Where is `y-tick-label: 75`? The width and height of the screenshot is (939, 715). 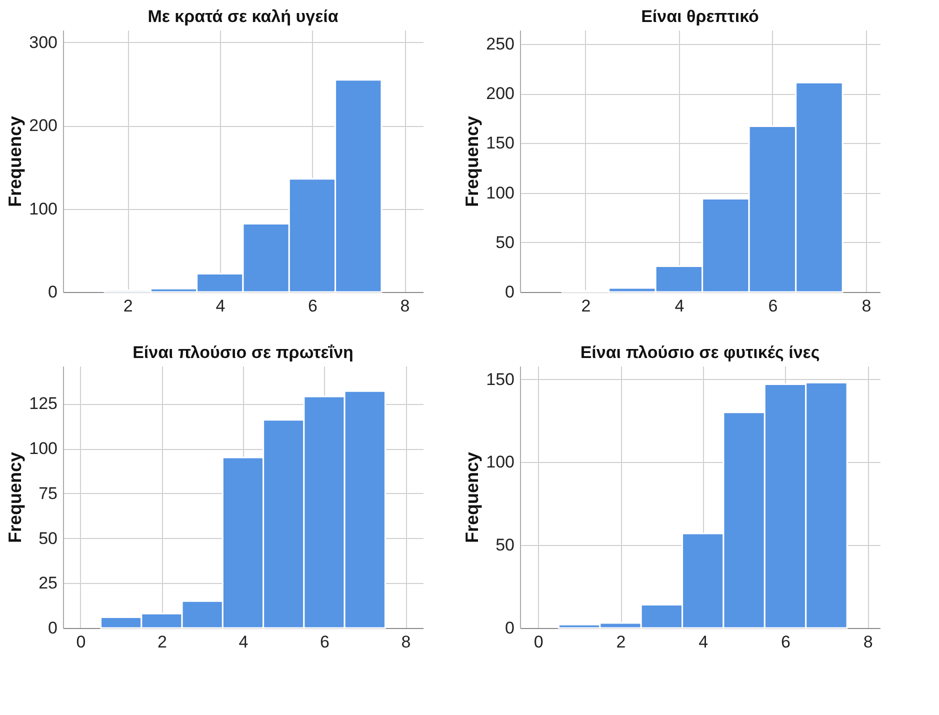 y-tick-label: 75 is located at coordinates (48, 493).